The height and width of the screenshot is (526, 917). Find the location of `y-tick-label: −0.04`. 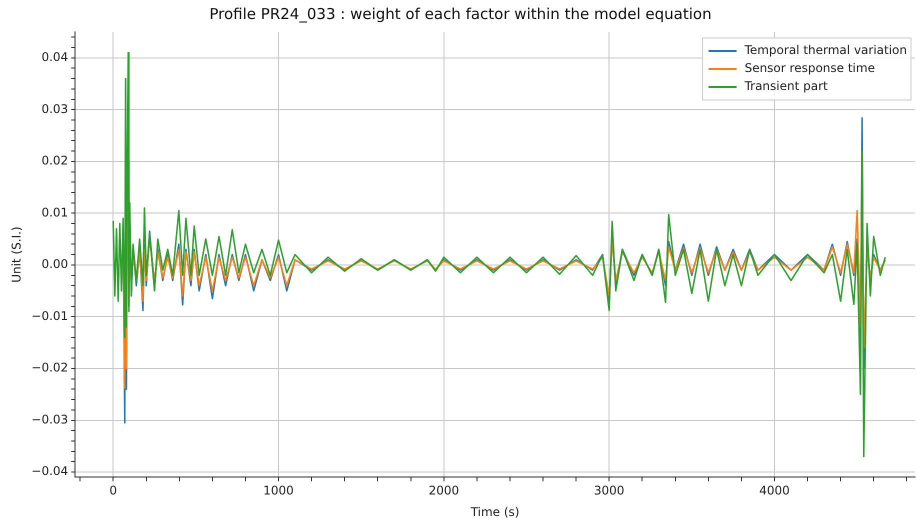

y-tick-label: −0.04 is located at coordinates (49, 471).